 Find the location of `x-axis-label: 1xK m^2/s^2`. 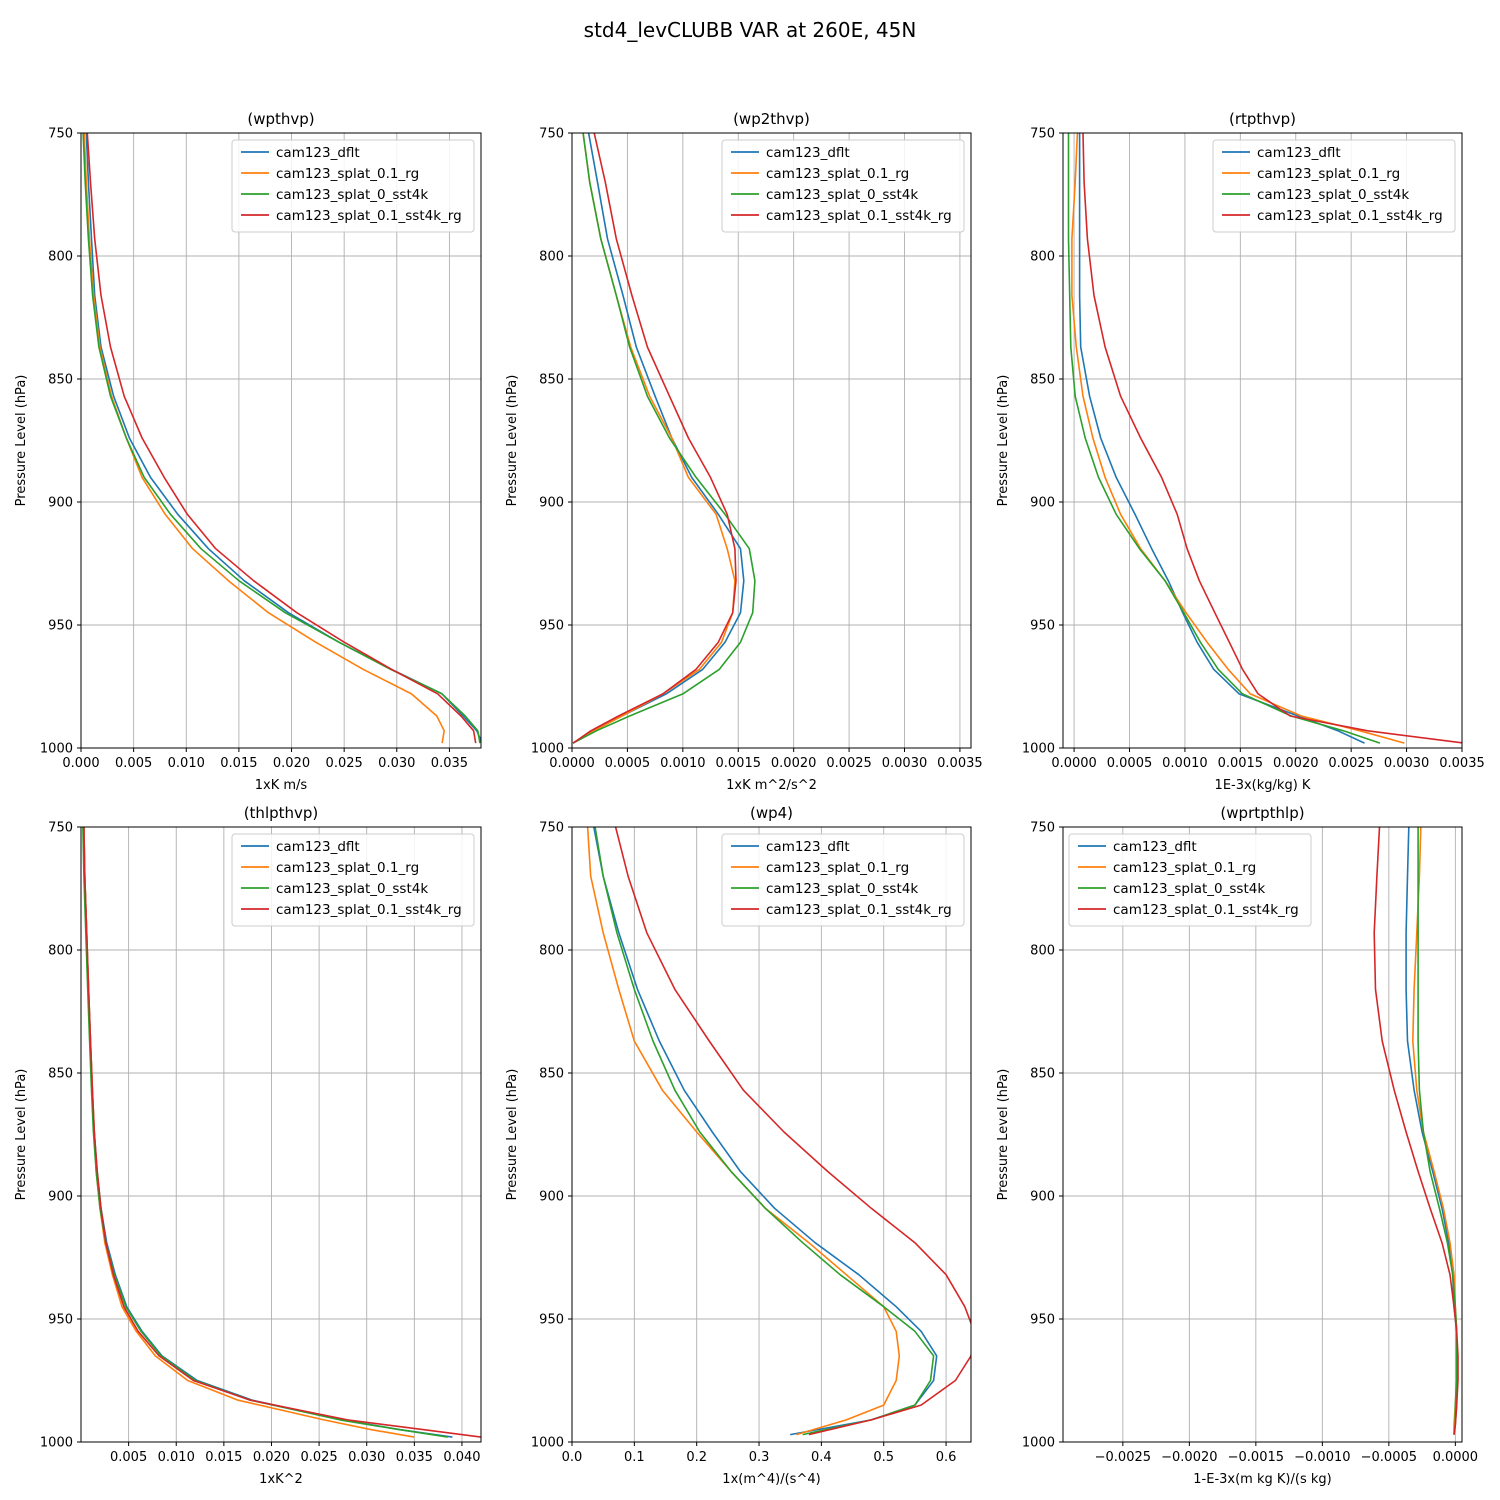

x-axis-label: 1xK m^2/s^2 is located at coordinates (771, 785).